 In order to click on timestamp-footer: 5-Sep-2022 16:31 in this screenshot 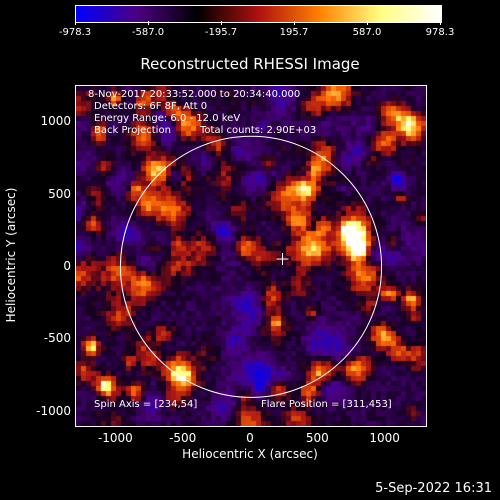, I will do `click(433, 488)`.